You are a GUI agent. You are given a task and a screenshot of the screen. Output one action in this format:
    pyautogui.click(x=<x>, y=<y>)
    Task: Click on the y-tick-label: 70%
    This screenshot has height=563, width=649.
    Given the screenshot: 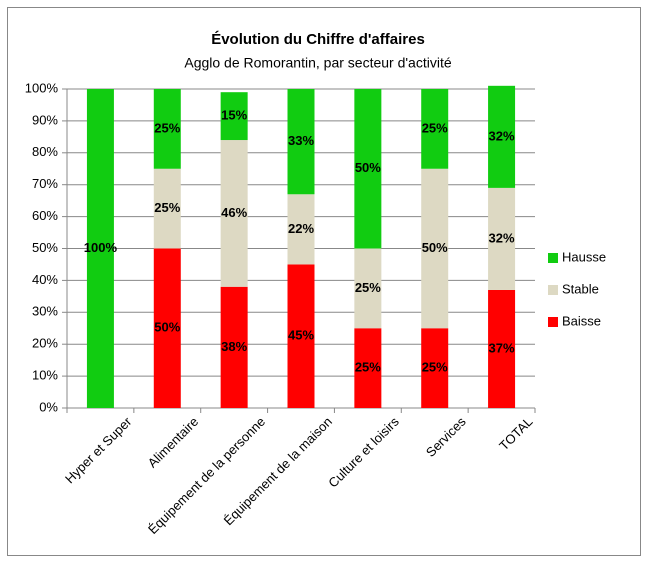 What is the action you would take?
    pyautogui.click(x=45, y=183)
    